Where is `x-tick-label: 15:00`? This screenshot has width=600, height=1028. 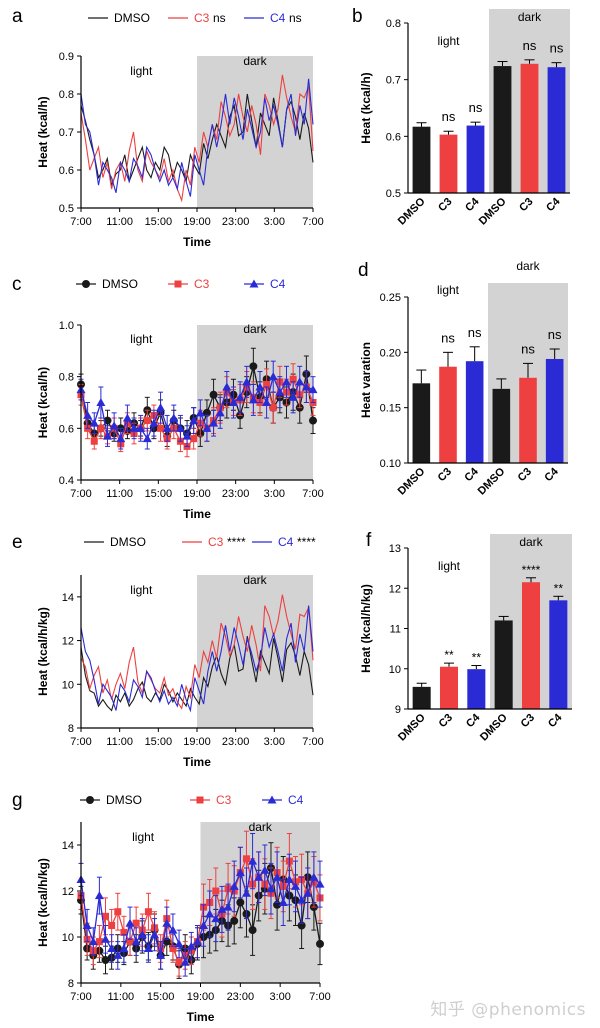
x-tick-label: 15:00 is located at coordinates (159, 494).